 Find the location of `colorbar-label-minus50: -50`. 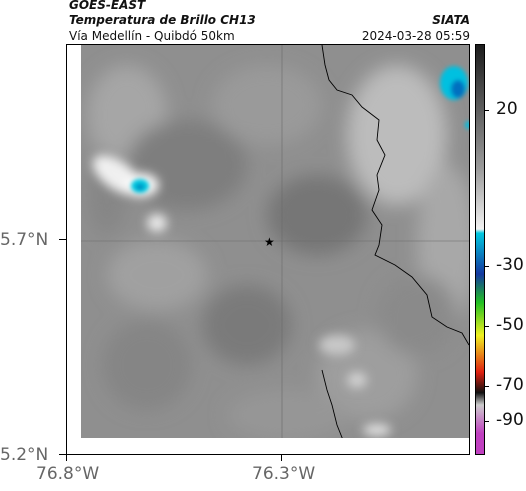

colorbar-label-minus50: -50 is located at coordinates (510, 325).